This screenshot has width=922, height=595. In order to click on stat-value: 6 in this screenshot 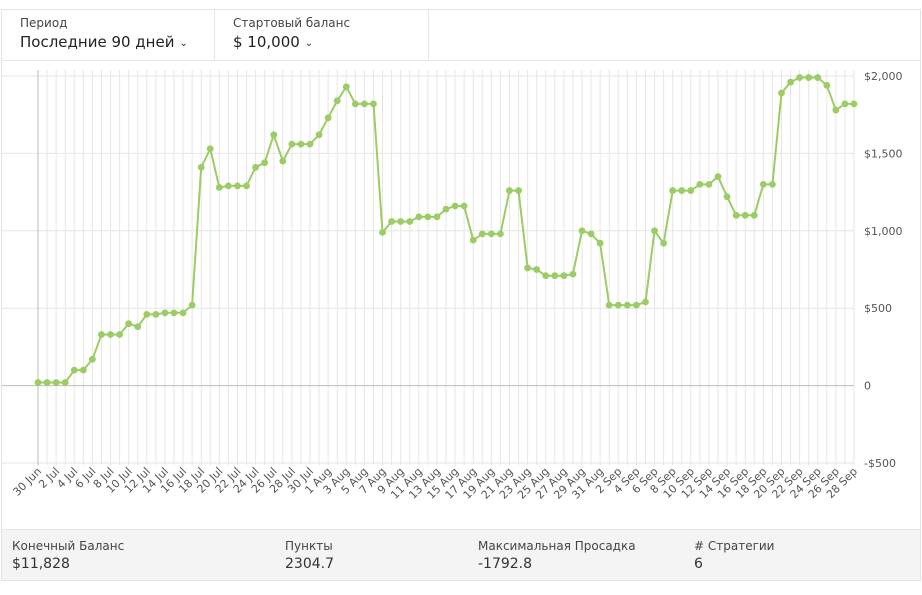, I will do `click(698, 564)`.